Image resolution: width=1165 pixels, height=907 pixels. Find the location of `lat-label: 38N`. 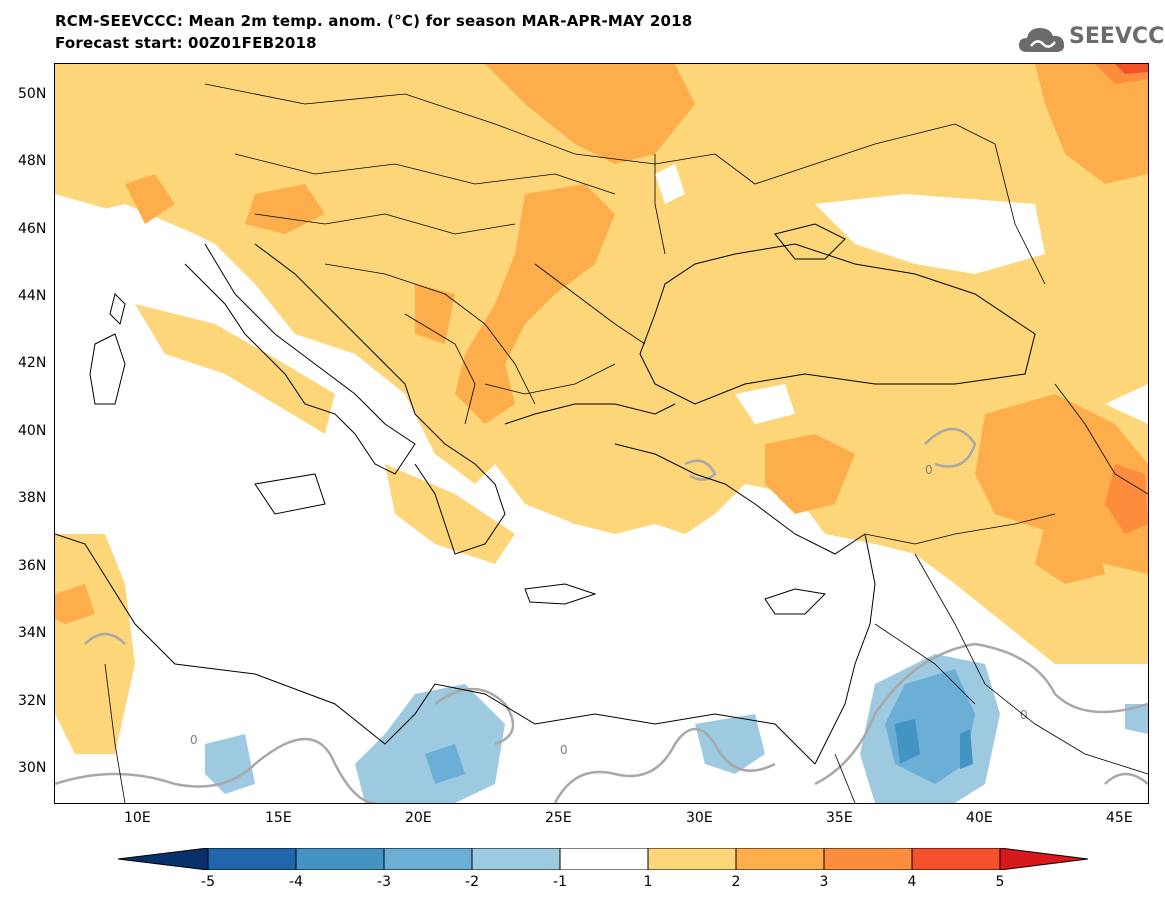

lat-label: 38N is located at coordinates (32, 498).